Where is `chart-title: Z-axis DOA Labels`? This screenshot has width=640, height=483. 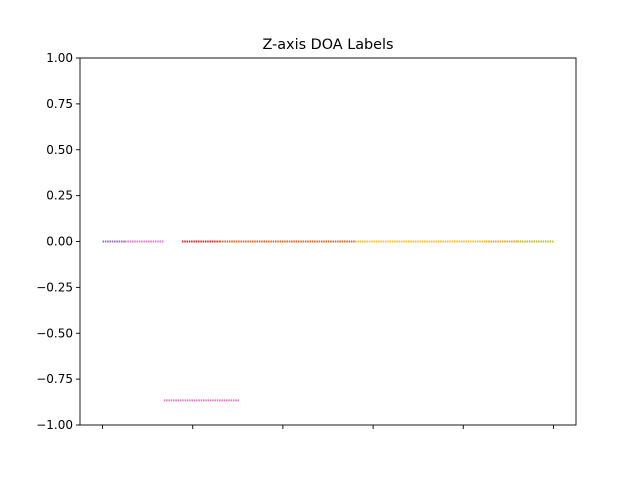 chart-title: Z-axis DOA Labels is located at coordinates (327, 45).